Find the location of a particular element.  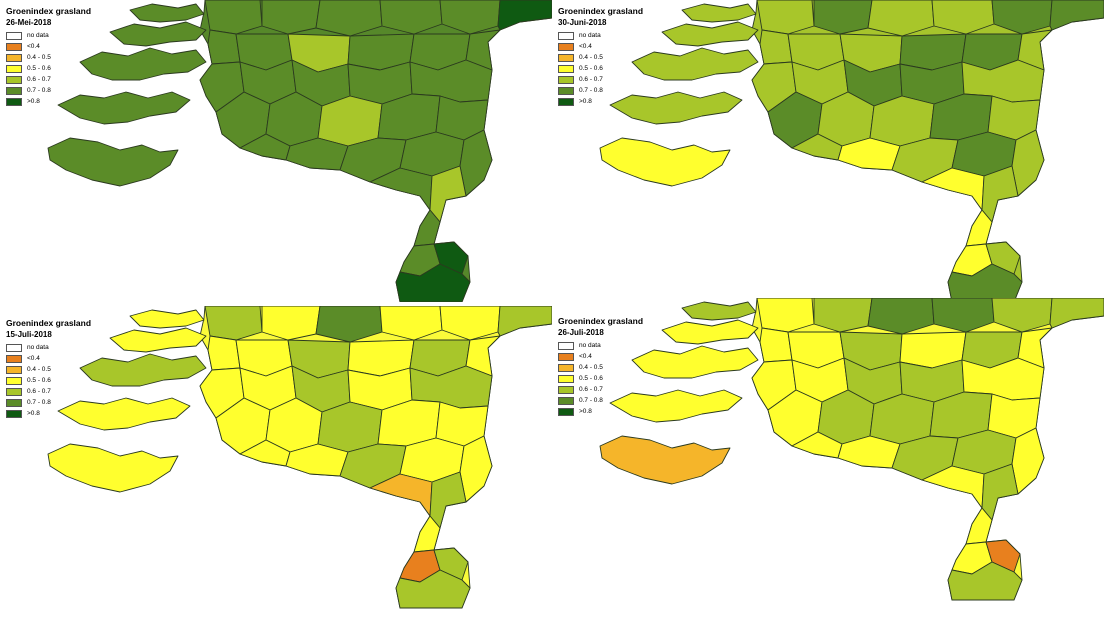

legend-title: Groenindex grasland is located at coordinates (601, 11).